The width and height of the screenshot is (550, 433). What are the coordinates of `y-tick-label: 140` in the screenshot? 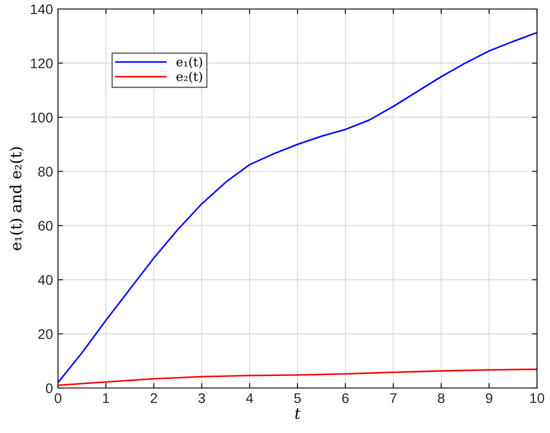 It's located at (42, 9).